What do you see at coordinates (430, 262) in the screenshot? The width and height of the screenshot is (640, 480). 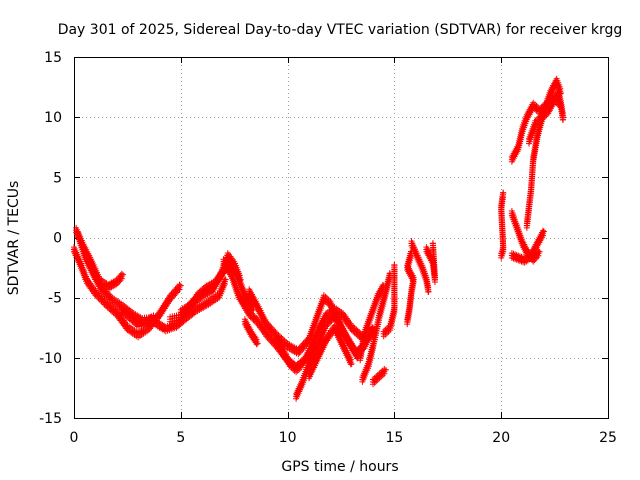 I see `series-track-s` at bounding box center [430, 262].